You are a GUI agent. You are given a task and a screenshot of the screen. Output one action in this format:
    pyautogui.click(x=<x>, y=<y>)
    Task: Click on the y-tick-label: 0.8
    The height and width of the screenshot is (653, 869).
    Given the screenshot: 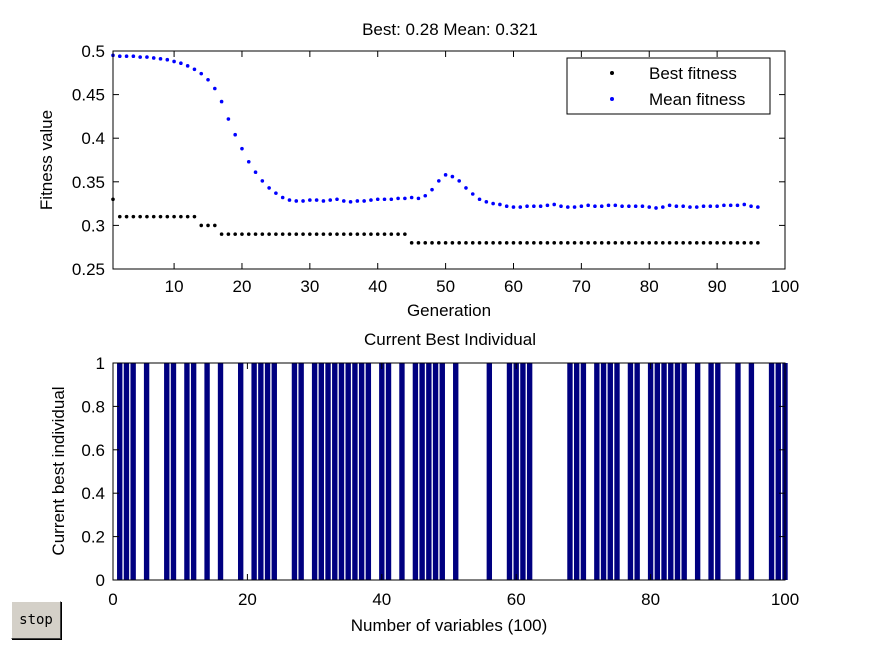 What is the action you would take?
    pyautogui.click(x=93, y=406)
    